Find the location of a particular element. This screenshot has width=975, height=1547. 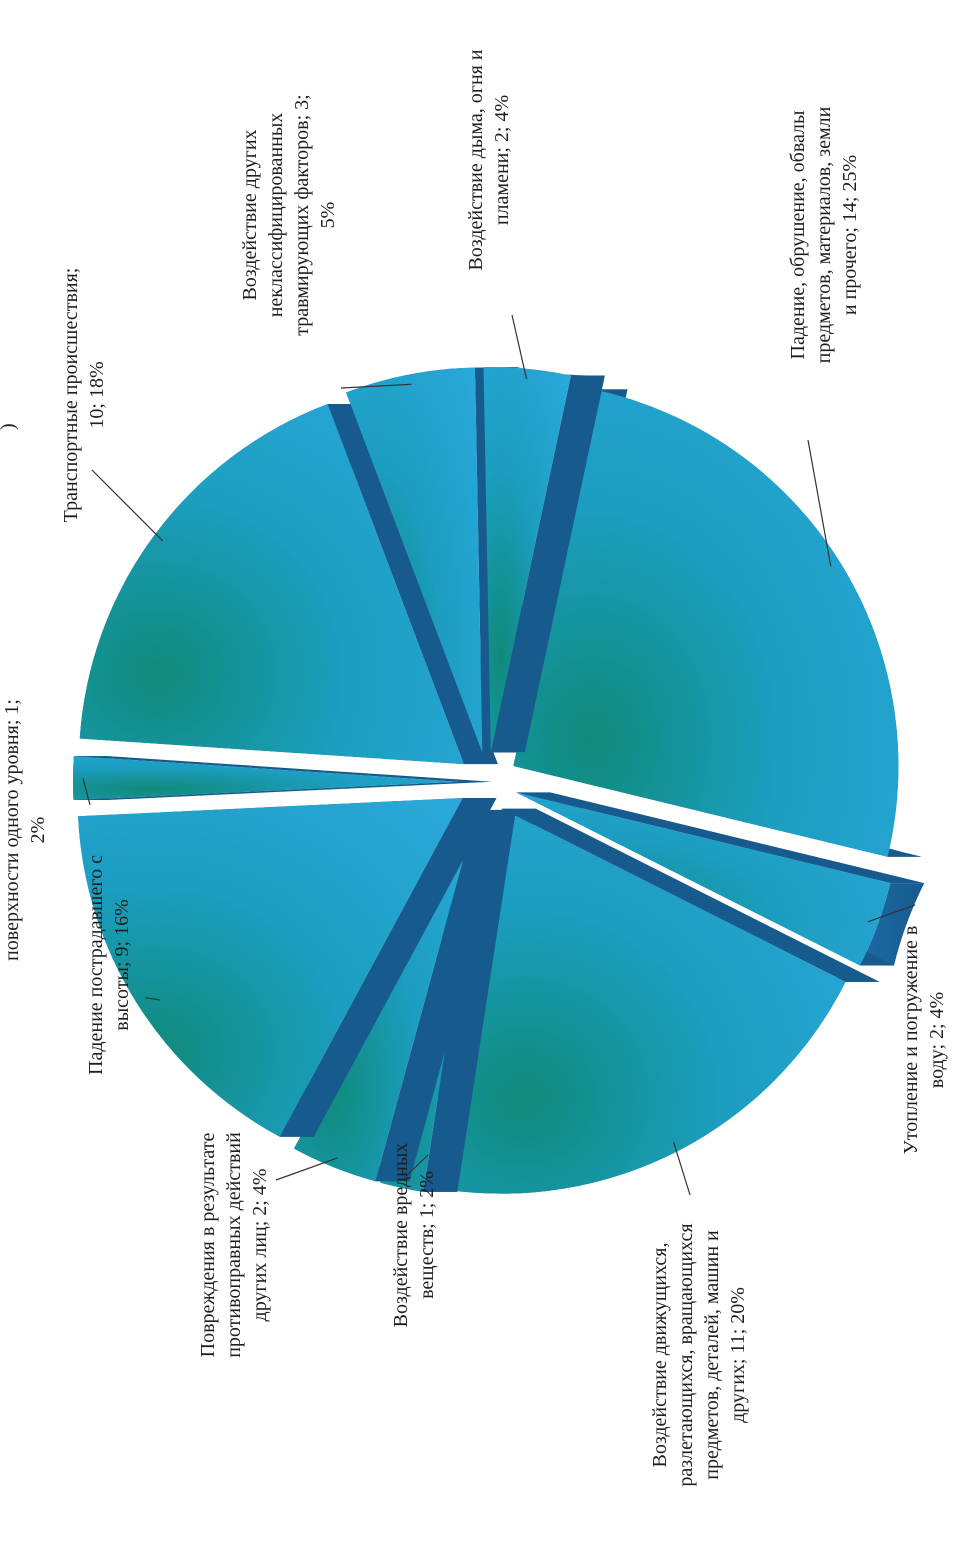

slice-label-line: предметов, материалов, земли is located at coordinates (824, 234).